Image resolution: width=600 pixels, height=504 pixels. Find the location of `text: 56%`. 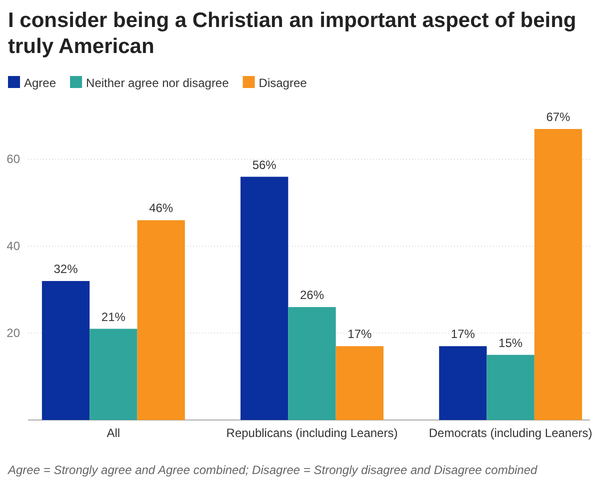

text: 56% is located at coordinates (264, 165).